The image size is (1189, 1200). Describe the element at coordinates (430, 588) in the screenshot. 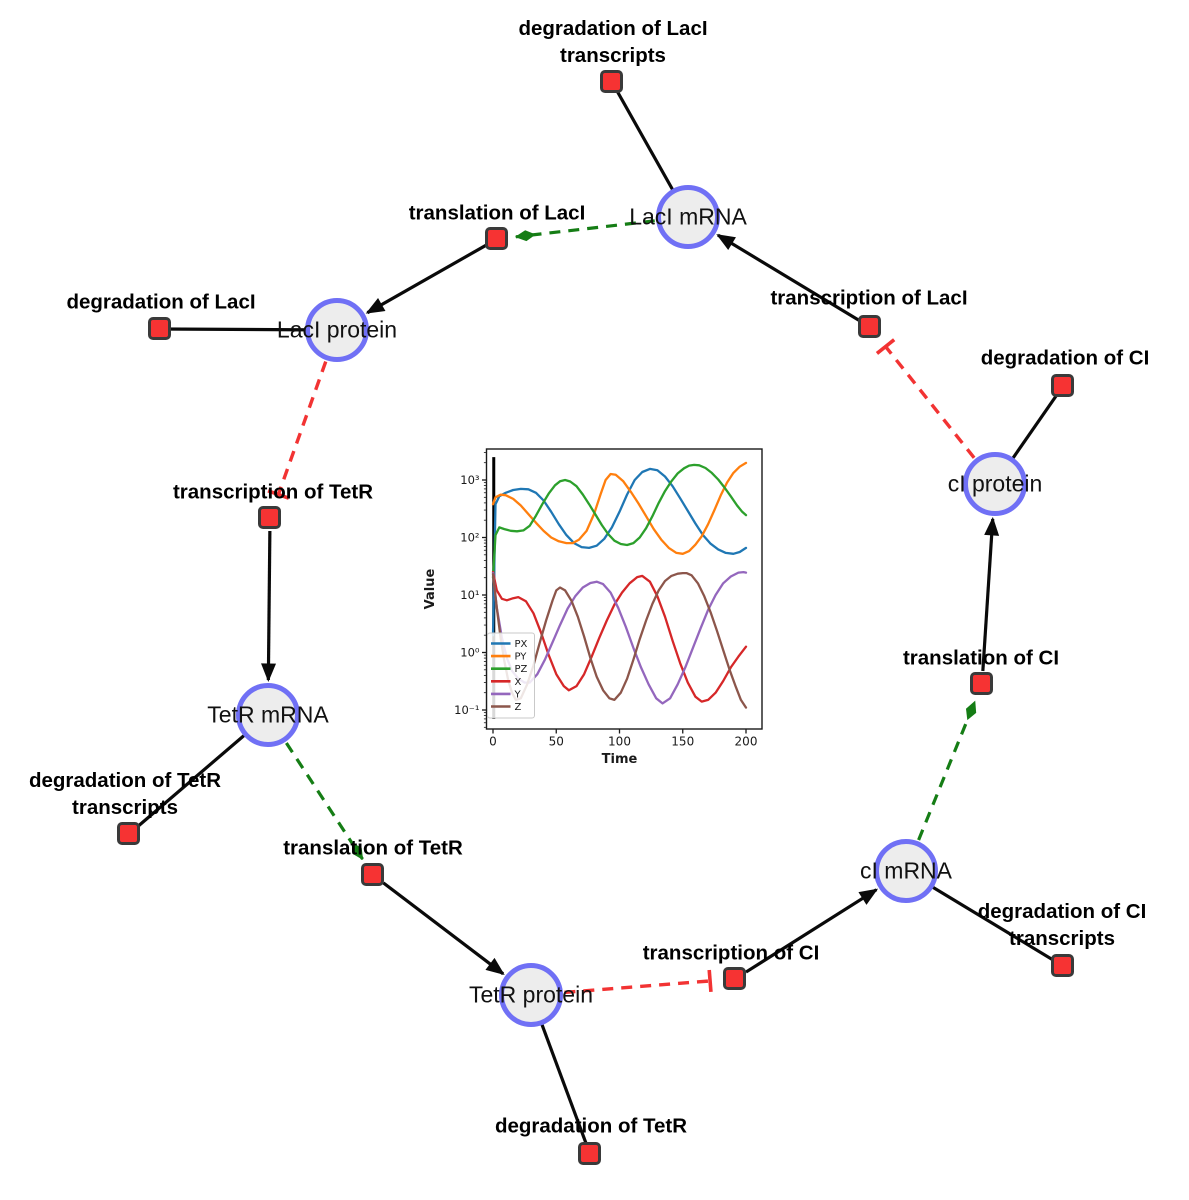

I see `y-axis-label: Value` at that location.